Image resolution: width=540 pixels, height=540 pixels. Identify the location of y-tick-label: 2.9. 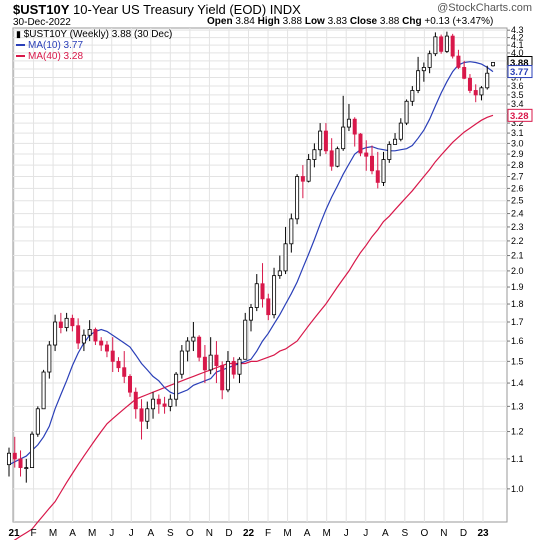
(517, 154).